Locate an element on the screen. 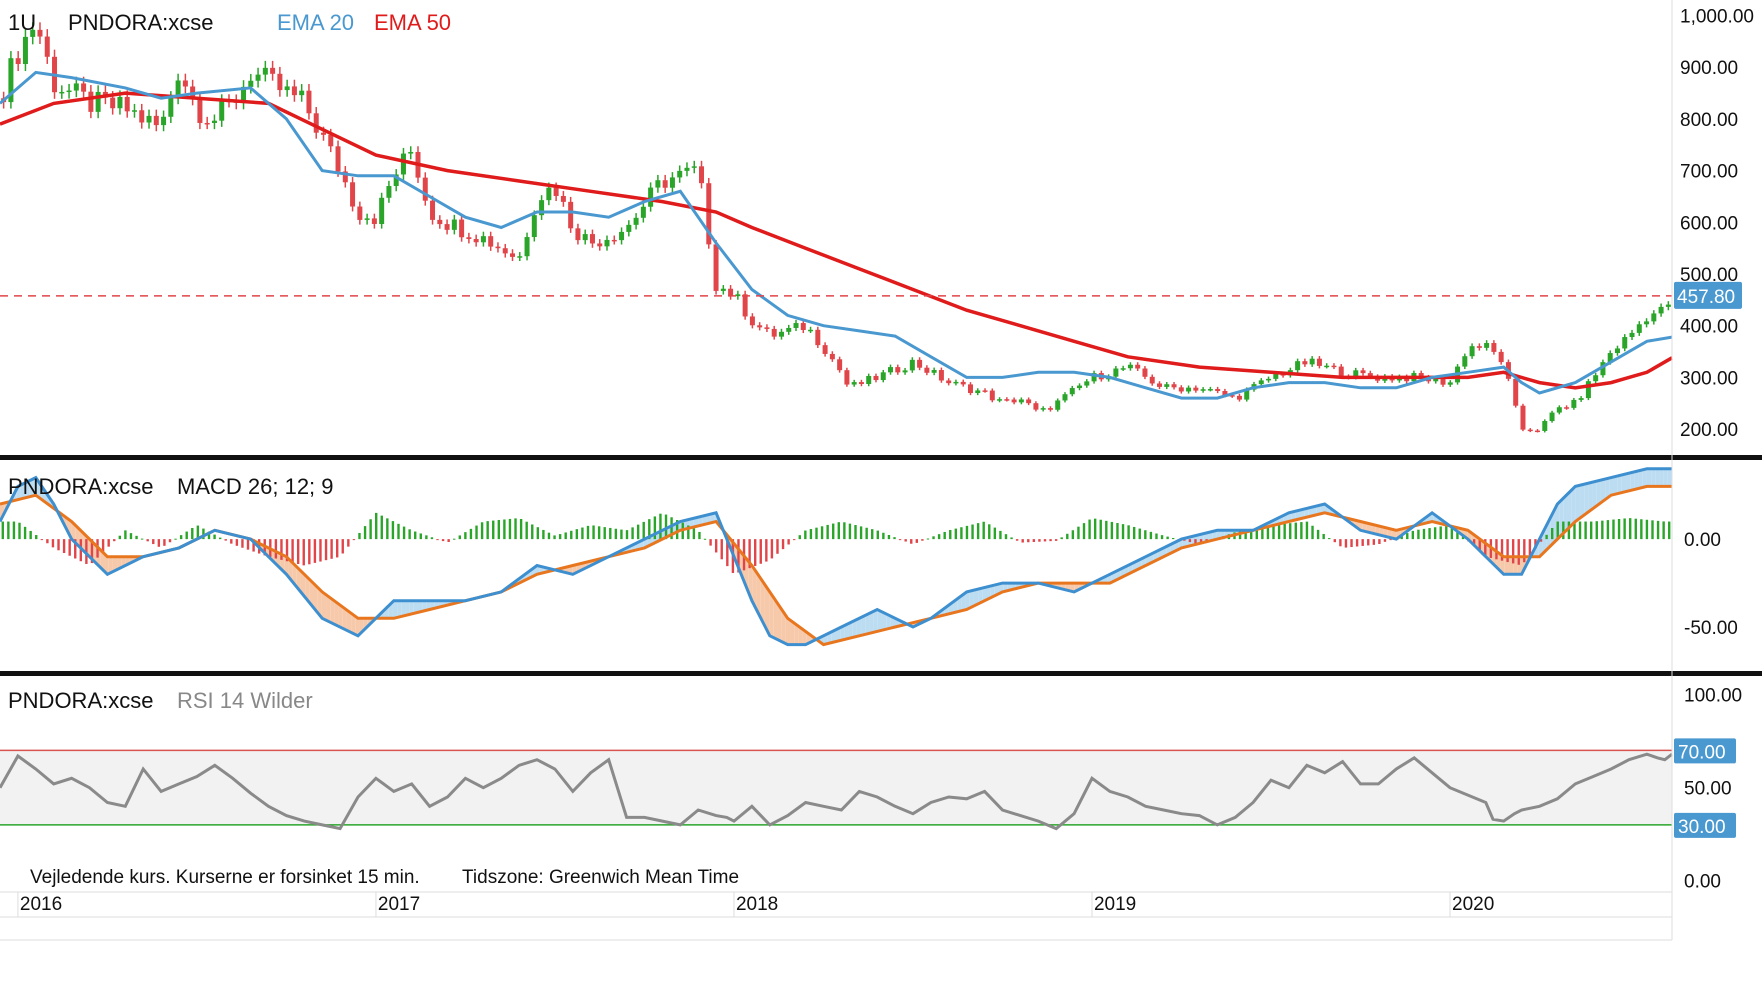  price-y-tick-label: 1,000.00 is located at coordinates (1717, 17).